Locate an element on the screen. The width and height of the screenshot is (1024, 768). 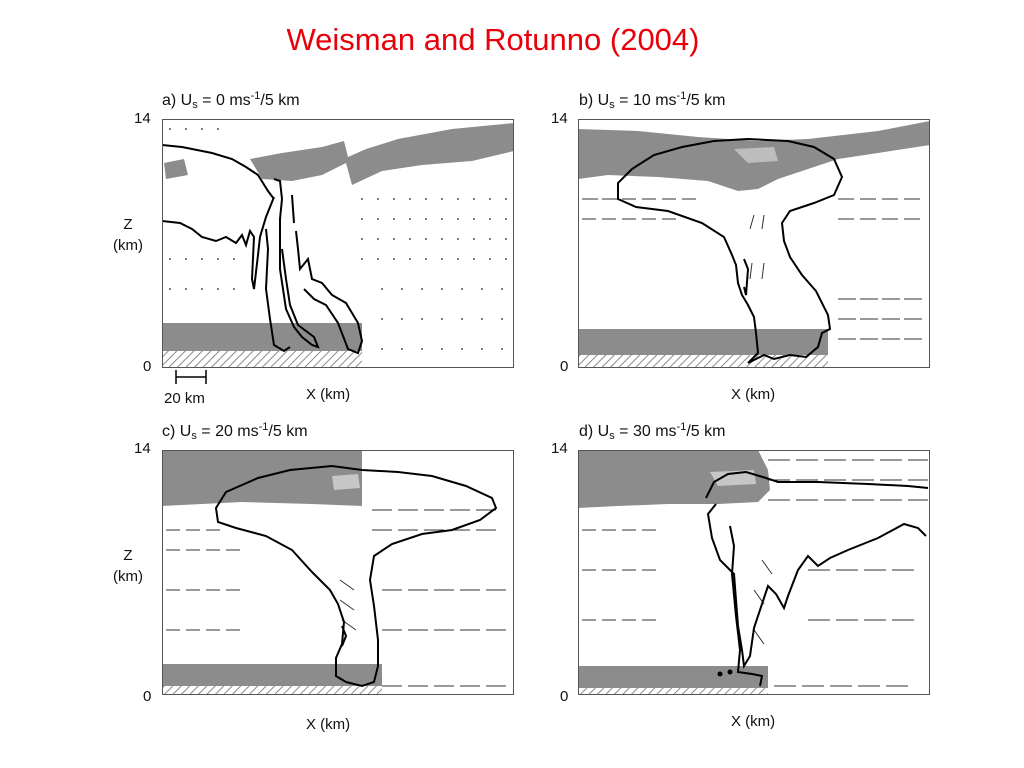
panel-b-z-top-tick: 14 is located at coordinates (559, 118).